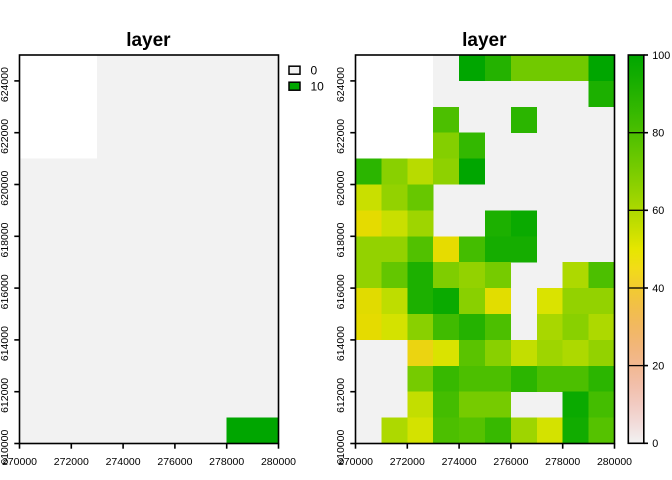  Describe the element at coordinates (658, 211) in the screenshot. I see `svg-text: 60` at that location.